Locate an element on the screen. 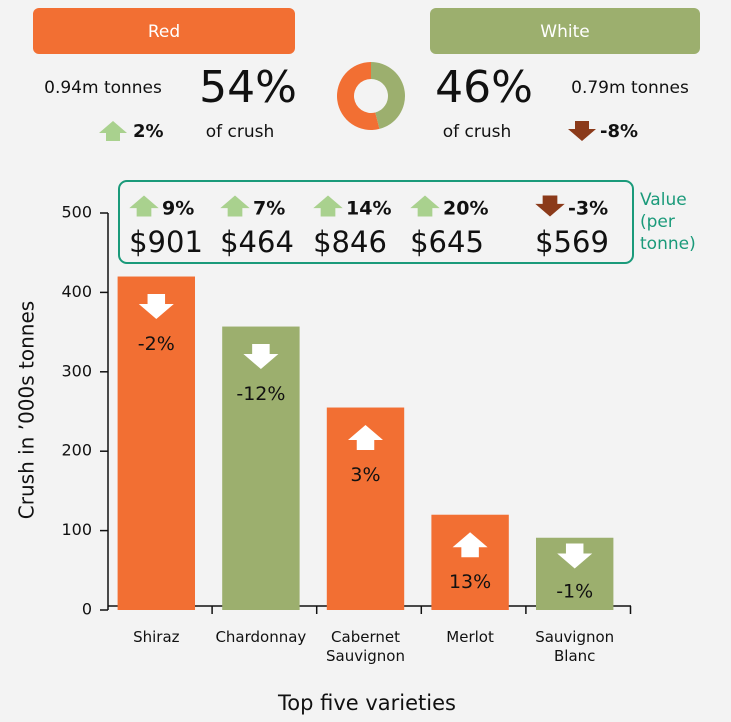 The image size is (731, 722). white-panel is located at coordinates (565, 31).